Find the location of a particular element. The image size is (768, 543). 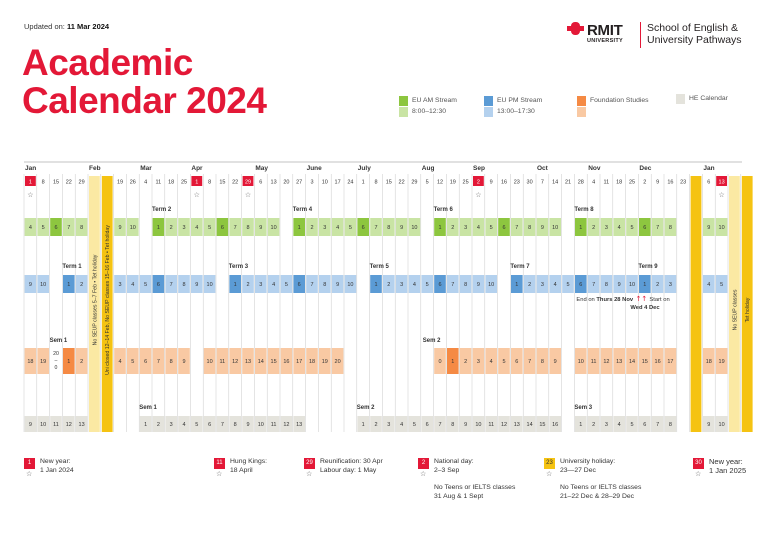

week-date: 13 is located at coordinates (722, 183).